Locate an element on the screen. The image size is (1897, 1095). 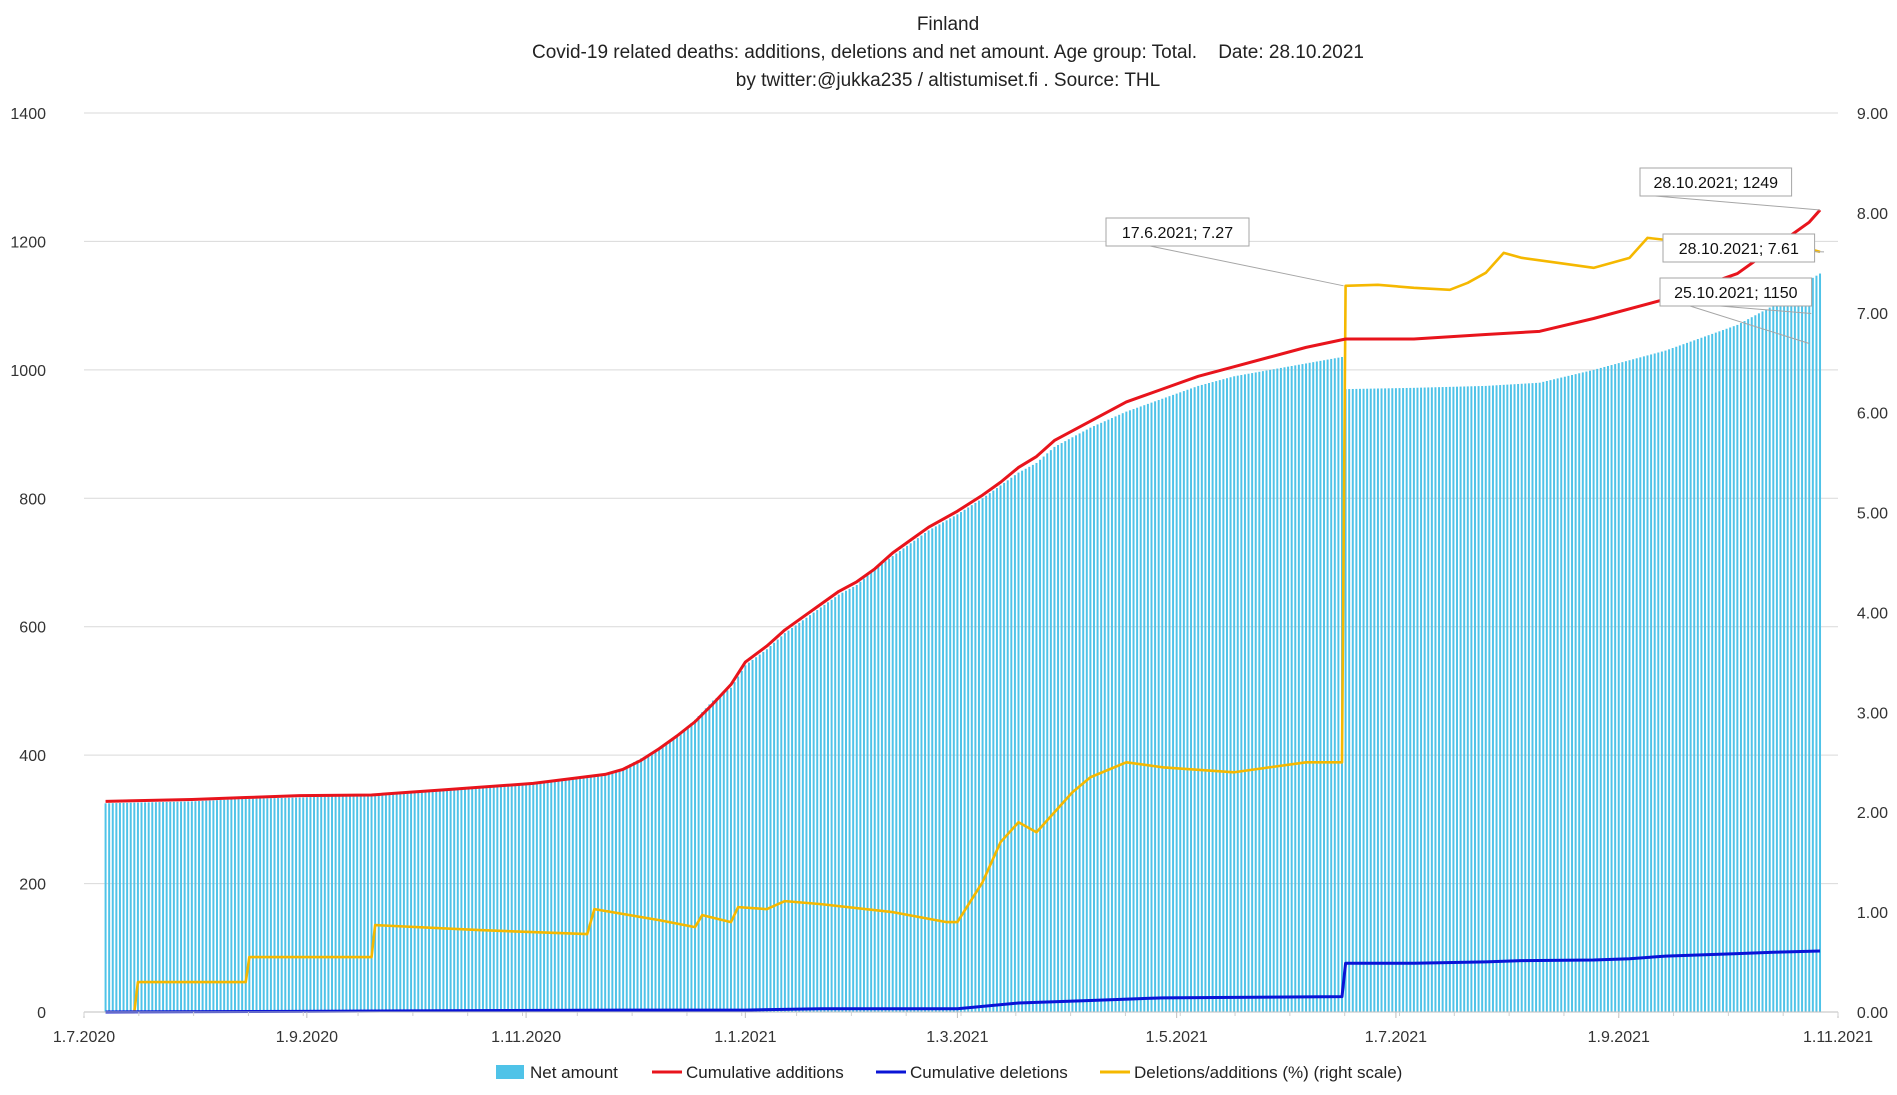
callout-leader is located at coordinates (1765, 310).